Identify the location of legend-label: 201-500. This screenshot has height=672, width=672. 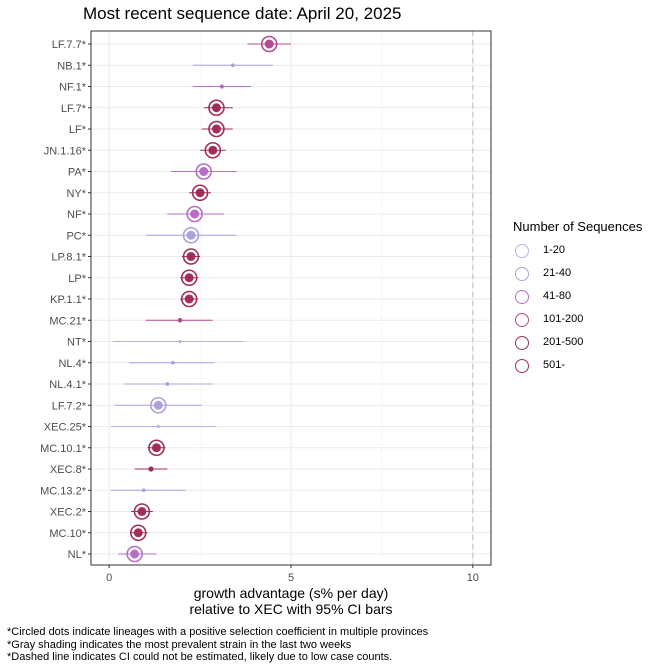
(563, 342).